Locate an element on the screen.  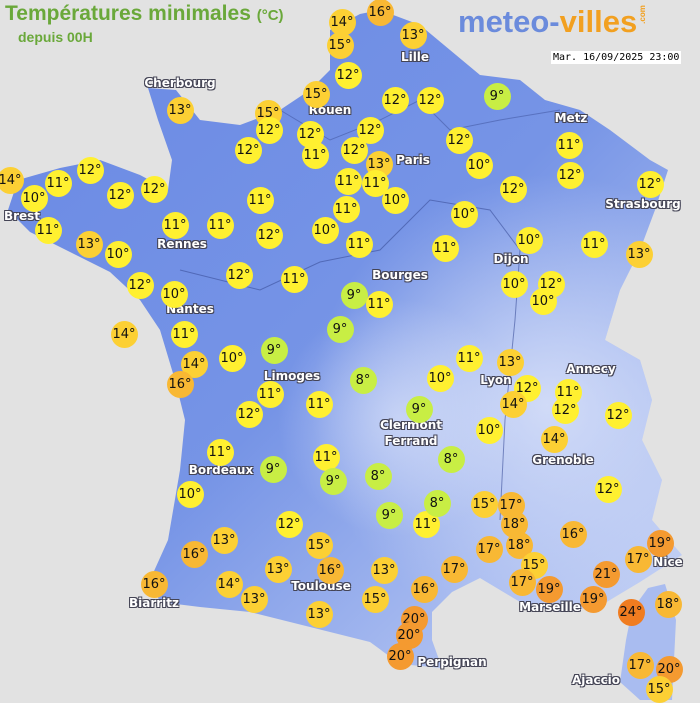
temperature-marker: 20° is located at coordinates (400, 656).